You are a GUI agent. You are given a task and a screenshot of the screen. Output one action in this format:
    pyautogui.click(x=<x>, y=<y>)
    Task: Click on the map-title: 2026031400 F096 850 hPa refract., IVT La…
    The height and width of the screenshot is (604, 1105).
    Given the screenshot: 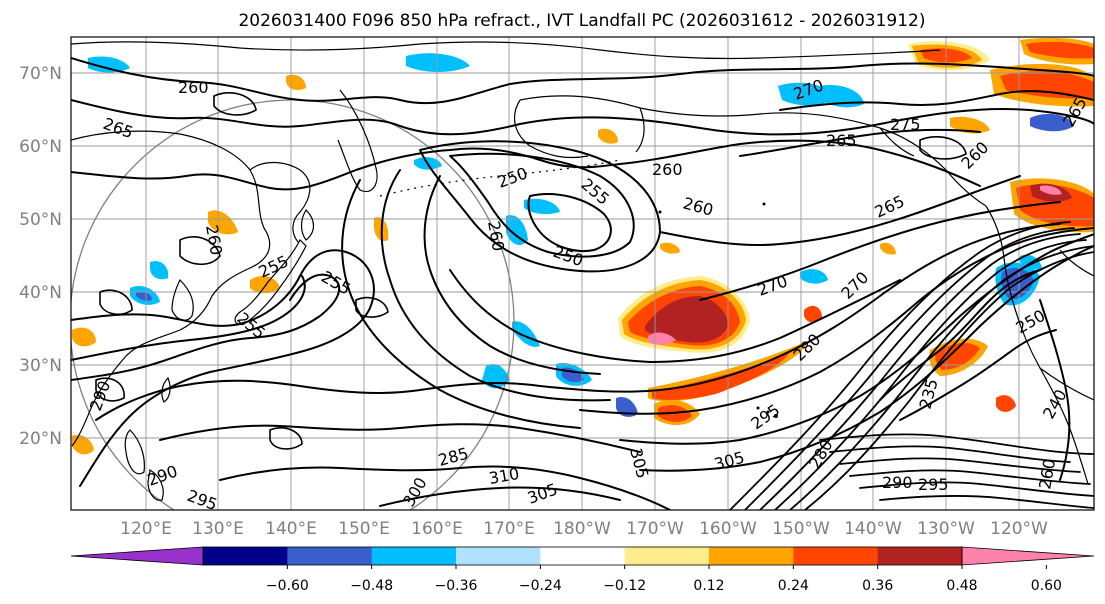 What is the action you would take?
    pyautogui.click(x=581, y=21)
    